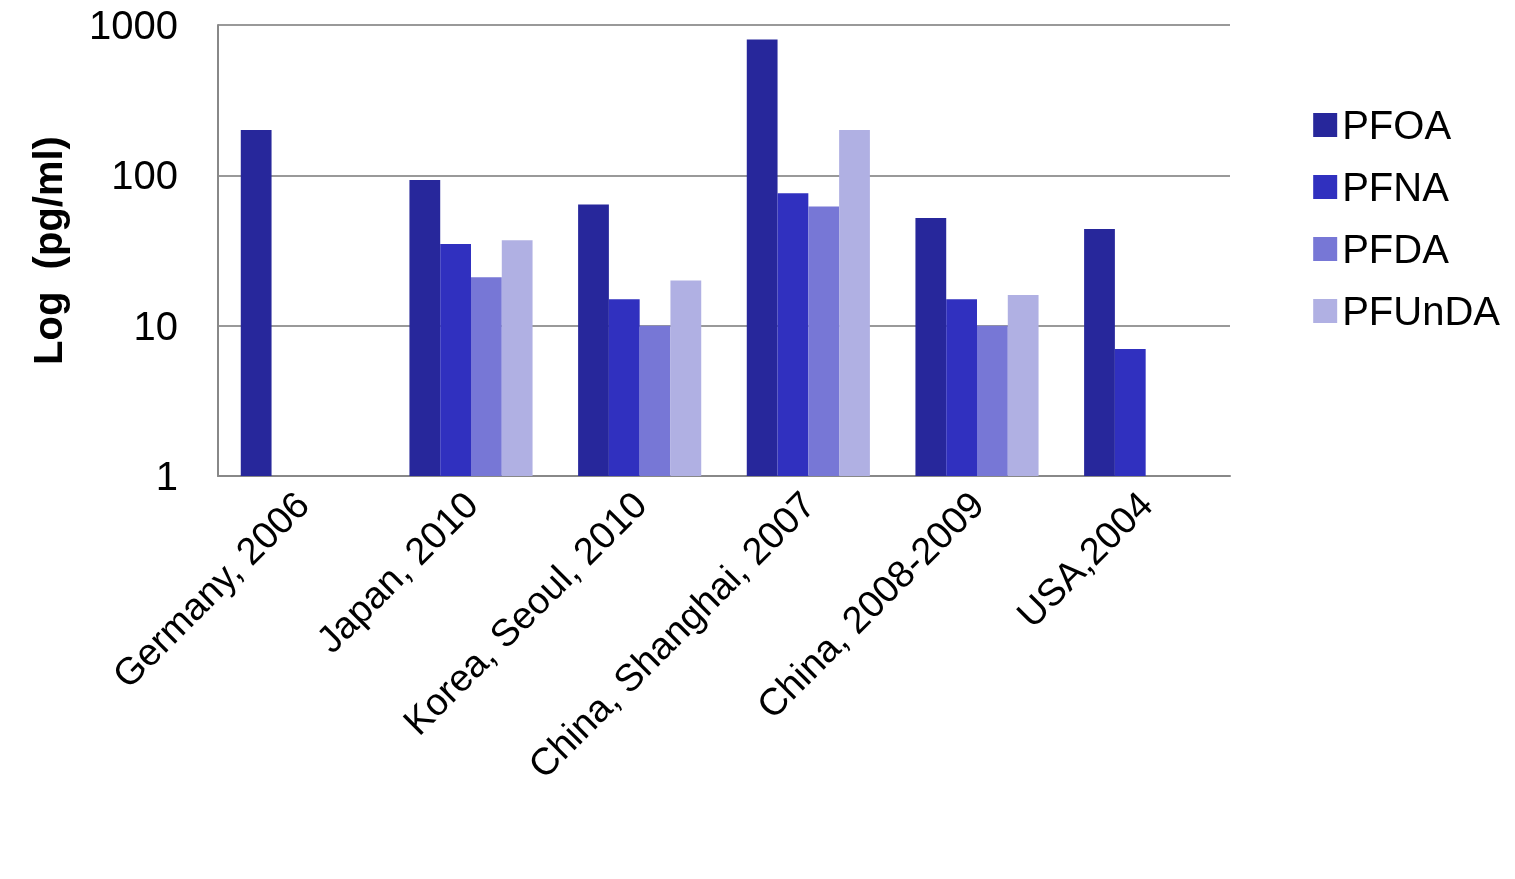  Describe the element at coordinates (144, 175) in the screenshot. I see `y-tick-label: 100` at that location.